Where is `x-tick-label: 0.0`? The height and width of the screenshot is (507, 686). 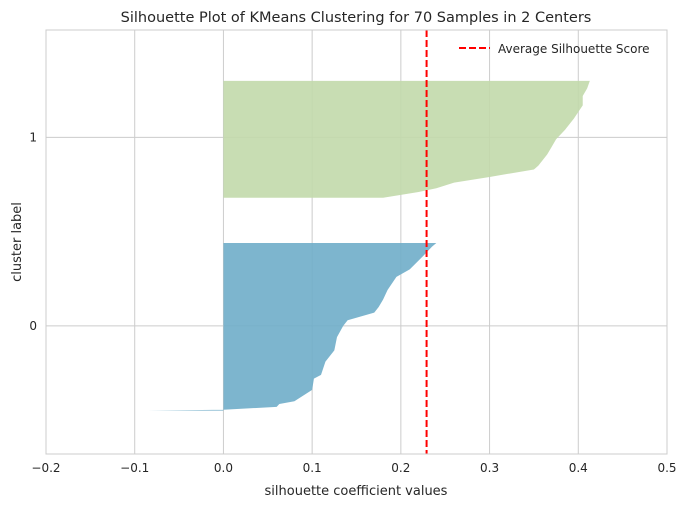
x-tick-label: 0.0 is located at coordinates (223, 468).